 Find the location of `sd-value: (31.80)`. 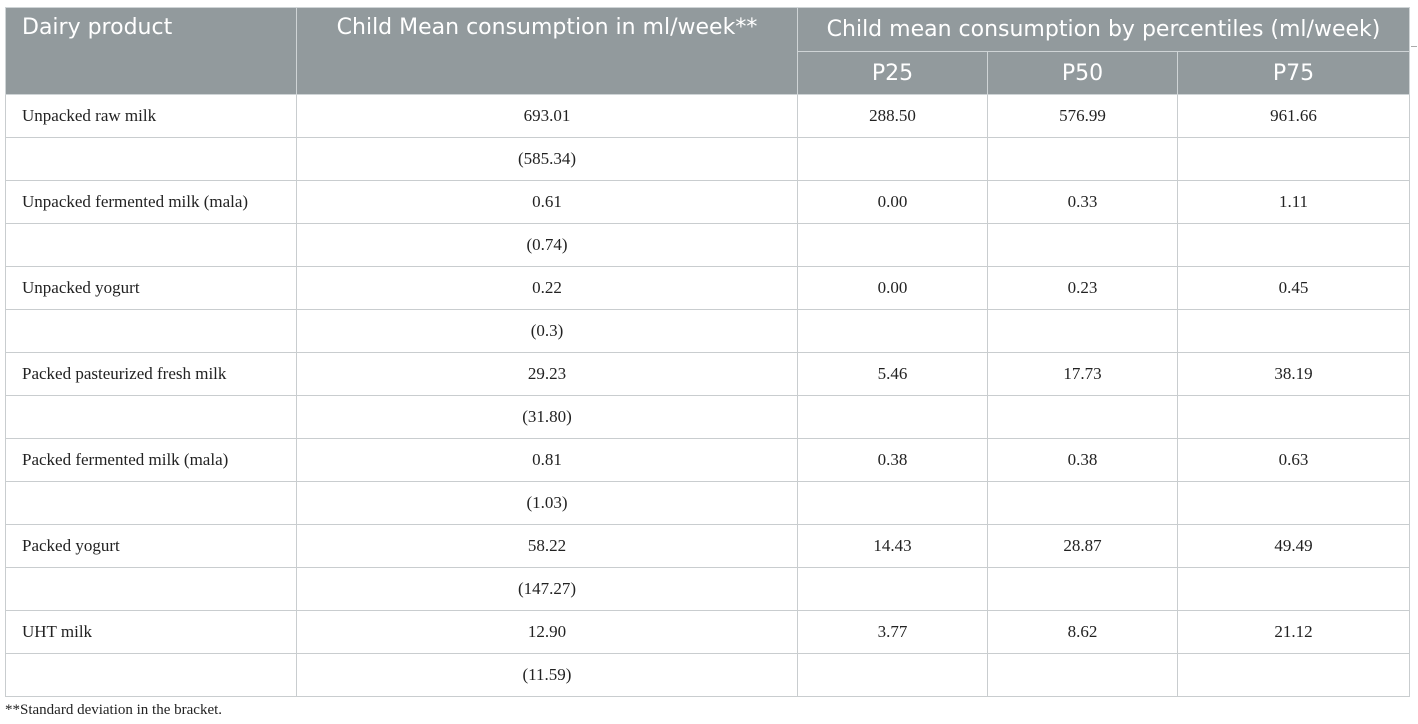

sd-value: (31.80) is located at coordinates (547, 417).